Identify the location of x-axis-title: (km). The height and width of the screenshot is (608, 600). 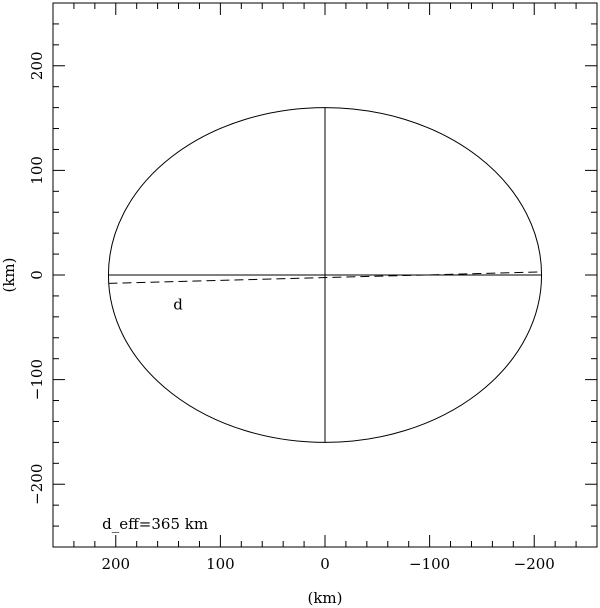
(324, 598).